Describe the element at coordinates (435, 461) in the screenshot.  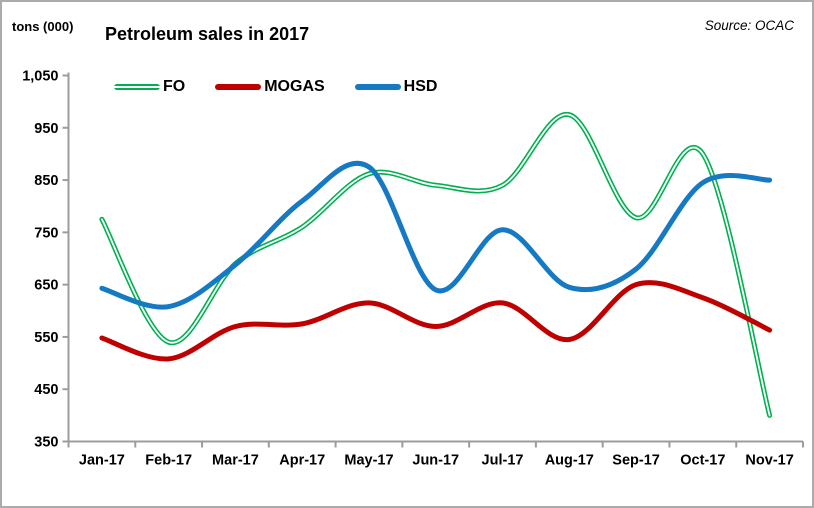
I see `x-tick-label: Jun-17` at that location.